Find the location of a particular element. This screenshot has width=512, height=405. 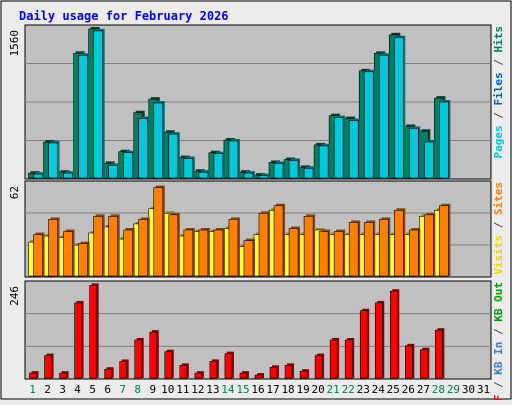

panel-max-label: 62 is located at coordinates (14, 192).